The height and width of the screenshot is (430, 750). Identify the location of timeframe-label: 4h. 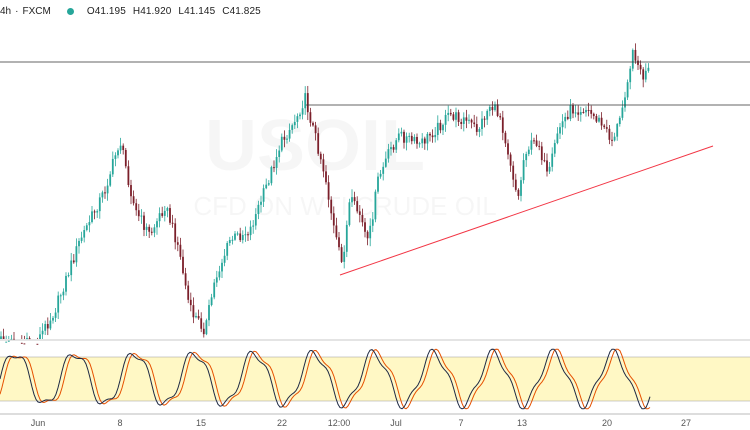
(6, 11).